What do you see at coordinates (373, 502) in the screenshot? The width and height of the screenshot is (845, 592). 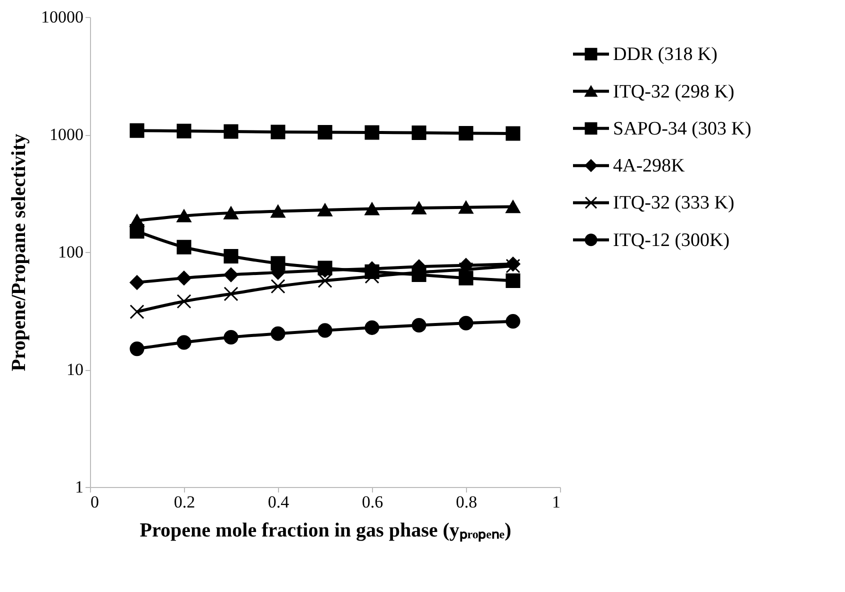 I see `x-tick-label: 0.6` at bounding box center [373, 502].